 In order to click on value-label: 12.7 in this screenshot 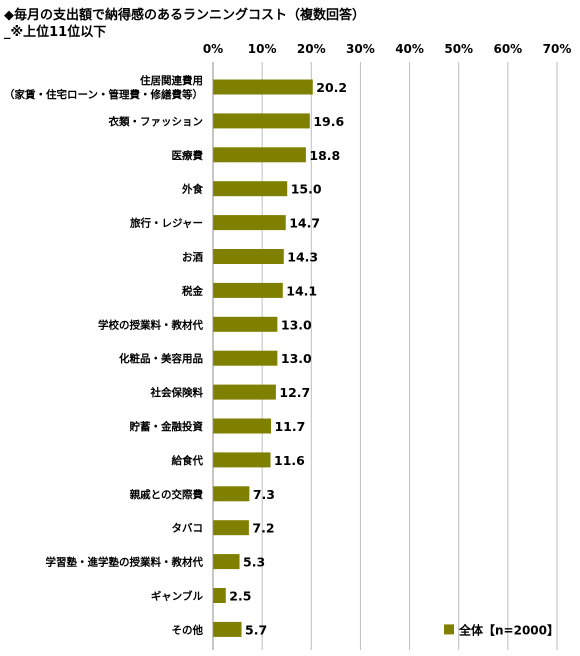, I will do `click(294, 392)`.